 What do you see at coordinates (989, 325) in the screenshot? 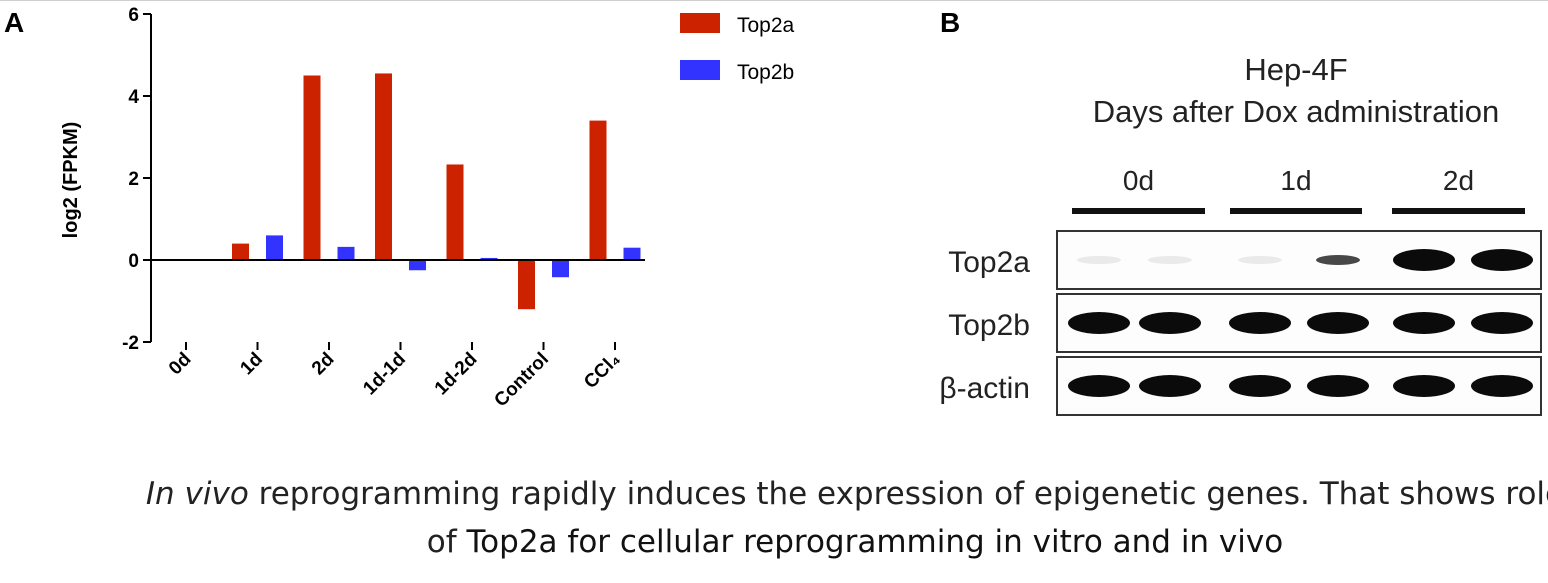
I see `blot-row-label: Top2b` at bounding box center [989, 325].